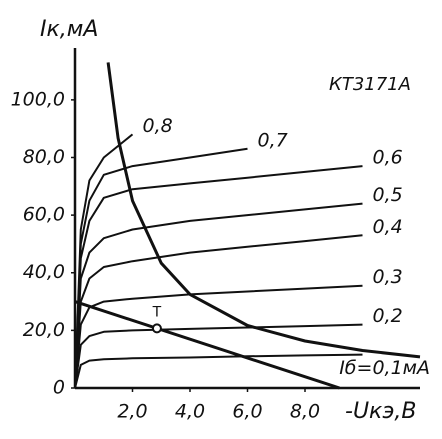  What do you see at coordinates (44, 272) in the screenshot?
I see `y-tick-label: 40,0` at bounding box center [44, 272].